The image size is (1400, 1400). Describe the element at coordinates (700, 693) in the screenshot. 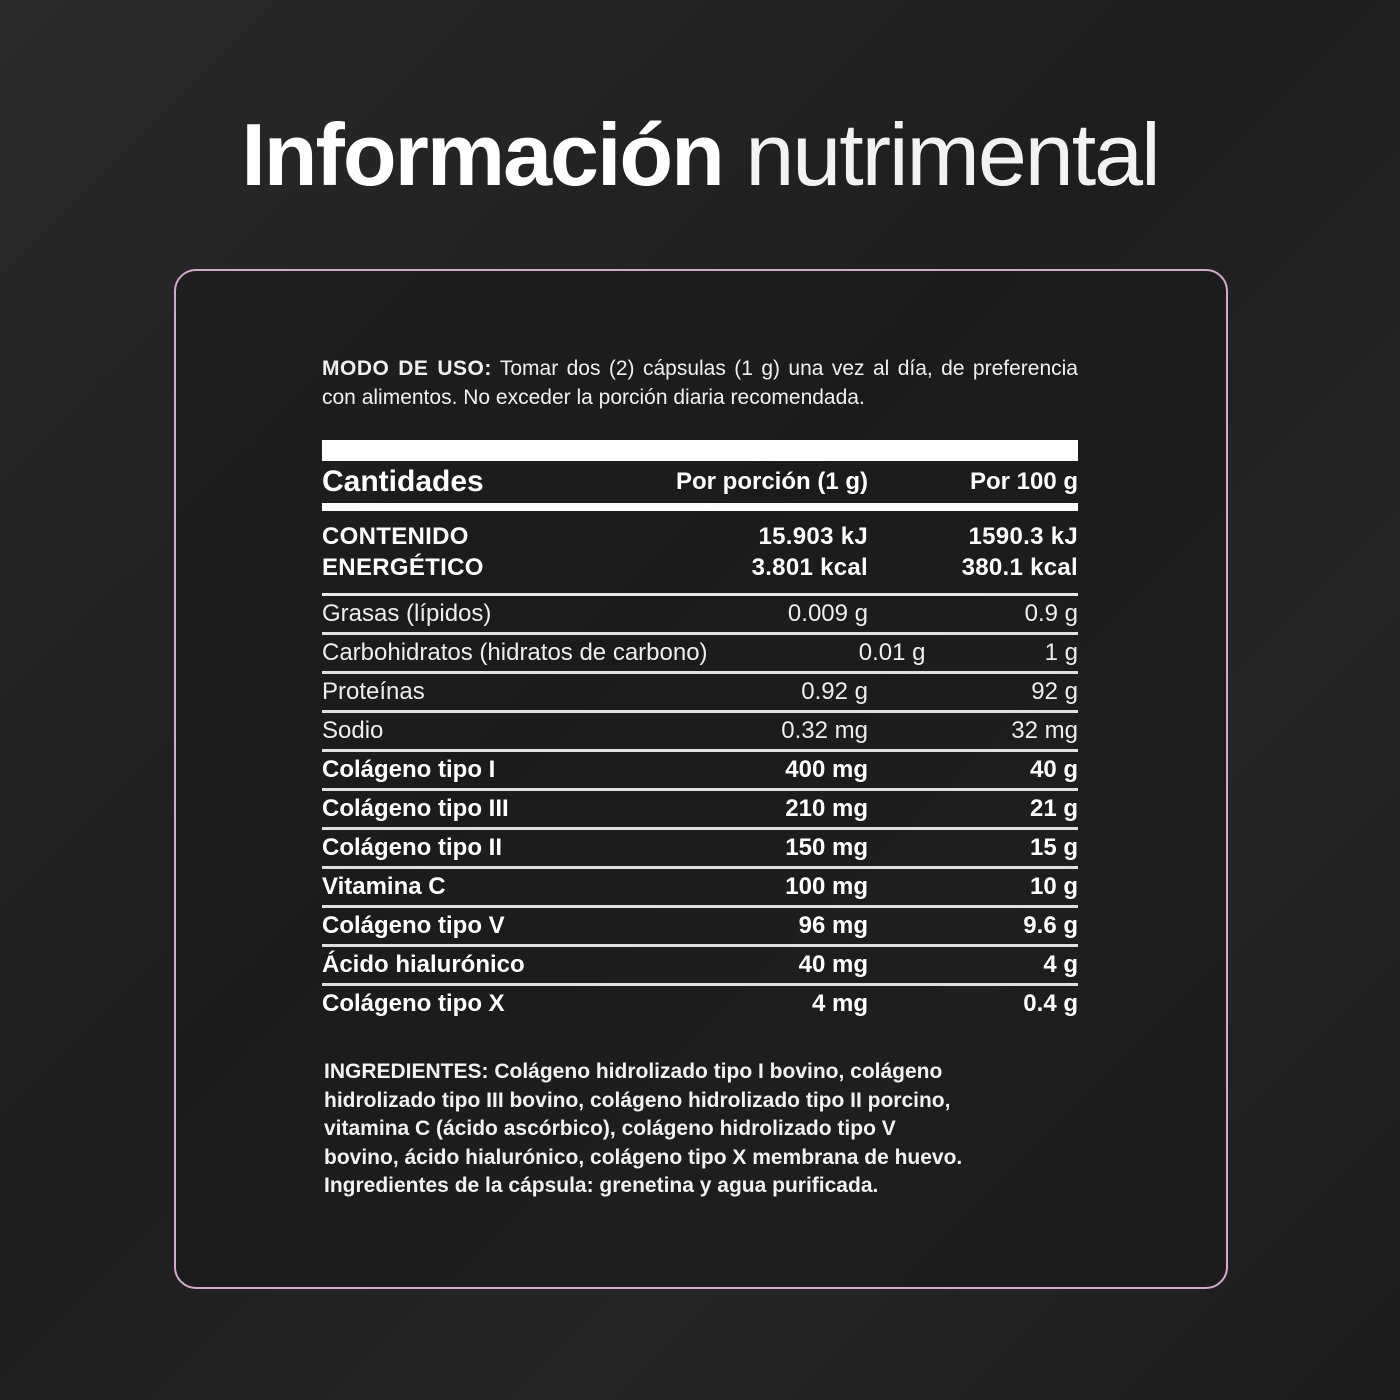

I see `table-row: Proteínas 0.92 g 92 g` at that location.